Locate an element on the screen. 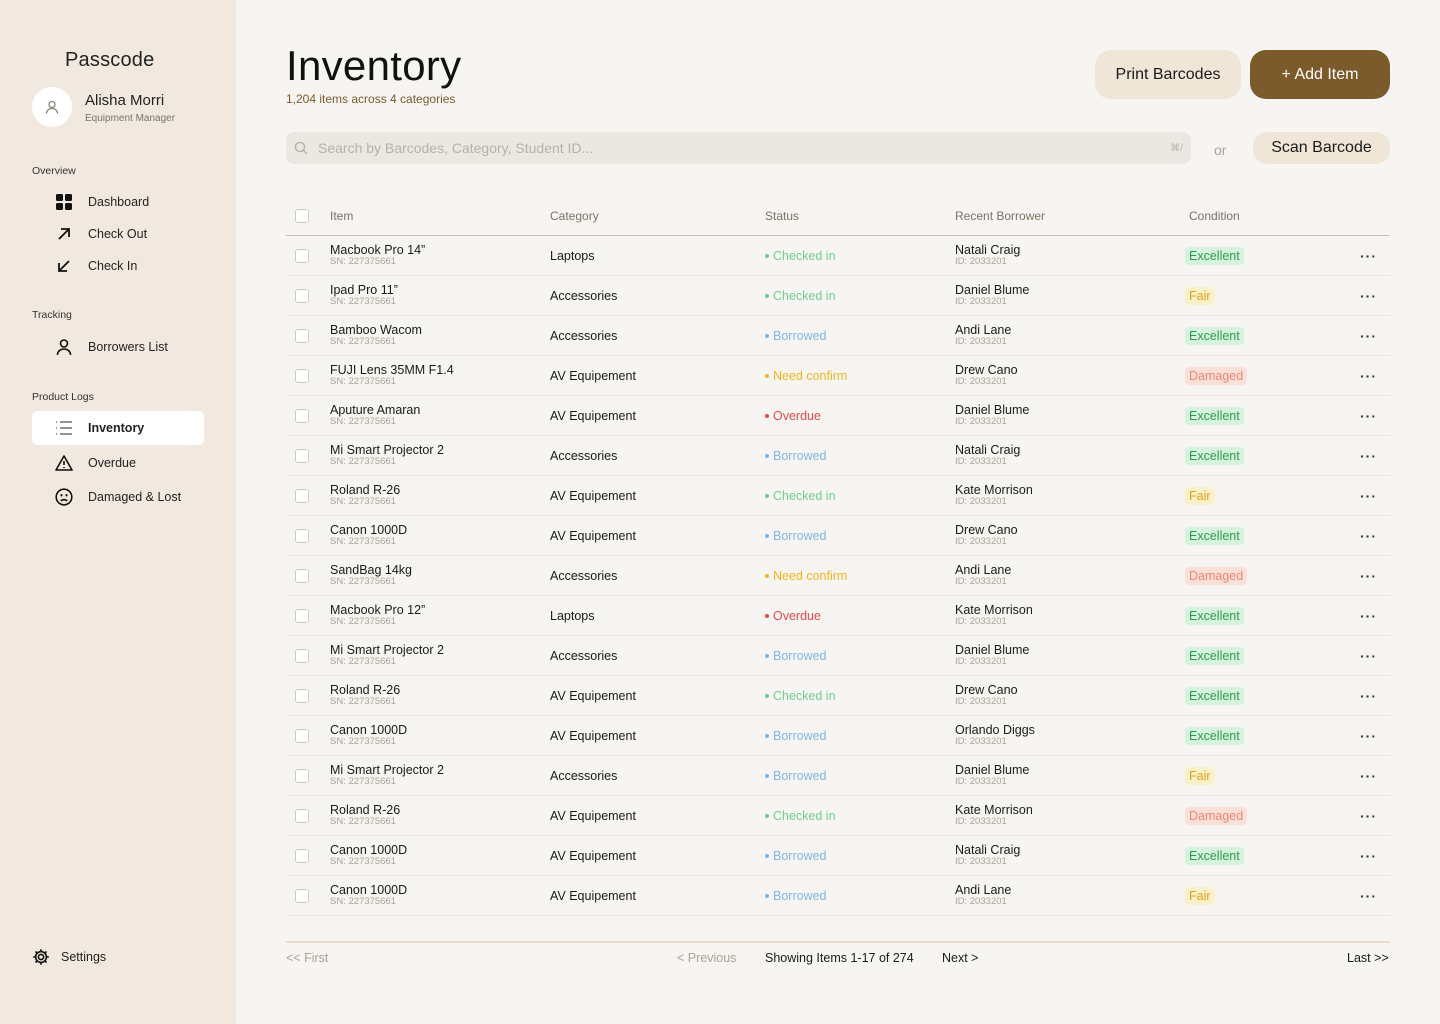  print-barcodes-button: Print Barcodes is located at coordinates (1168, 74).